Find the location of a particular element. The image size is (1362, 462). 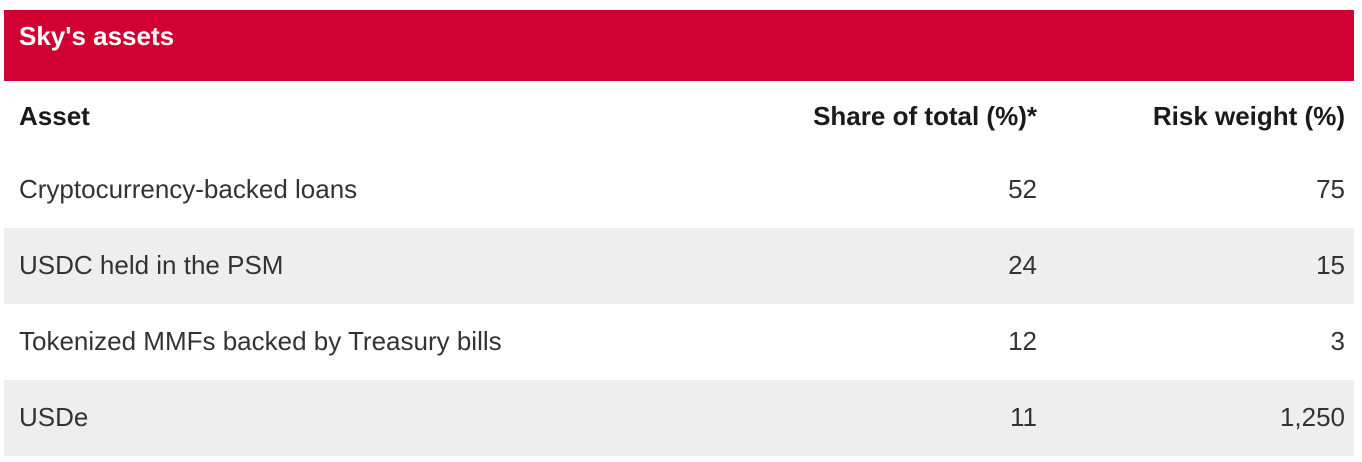

risk-weight-cell: 75 is located at coordinates (1330, 189).